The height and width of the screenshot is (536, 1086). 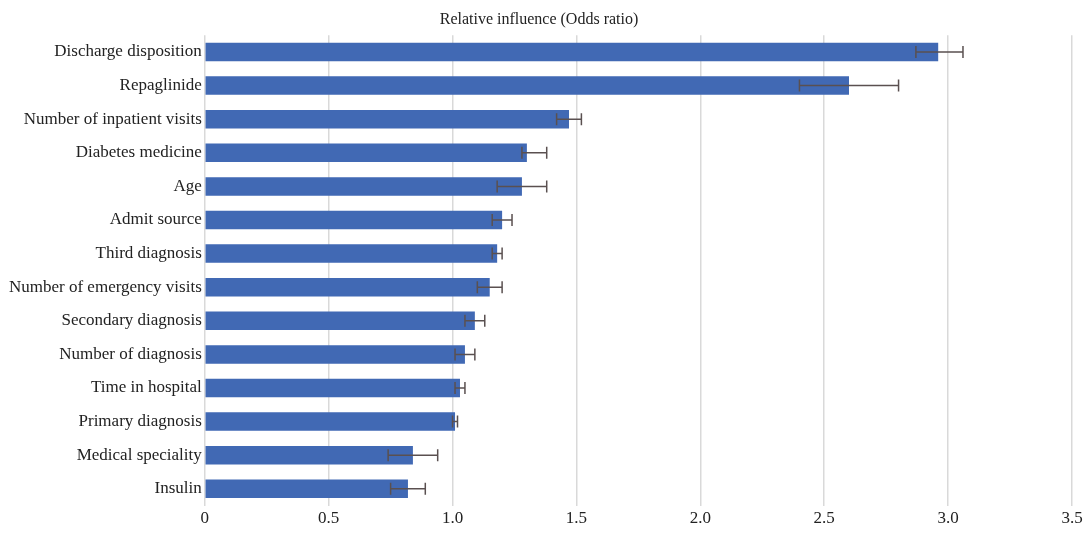 What do you see at coordinates (1072, 518) in the screenshot?
I see `x-tick-label: 3.5` at bounding box center [1072, 518].